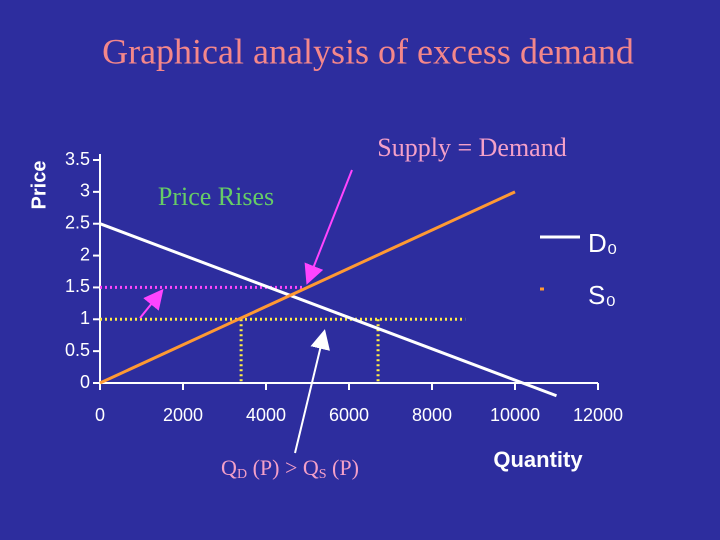 The width and height of the screenshot is (720, 540). I want to click on legend-label: D₀, so click(603, 243).